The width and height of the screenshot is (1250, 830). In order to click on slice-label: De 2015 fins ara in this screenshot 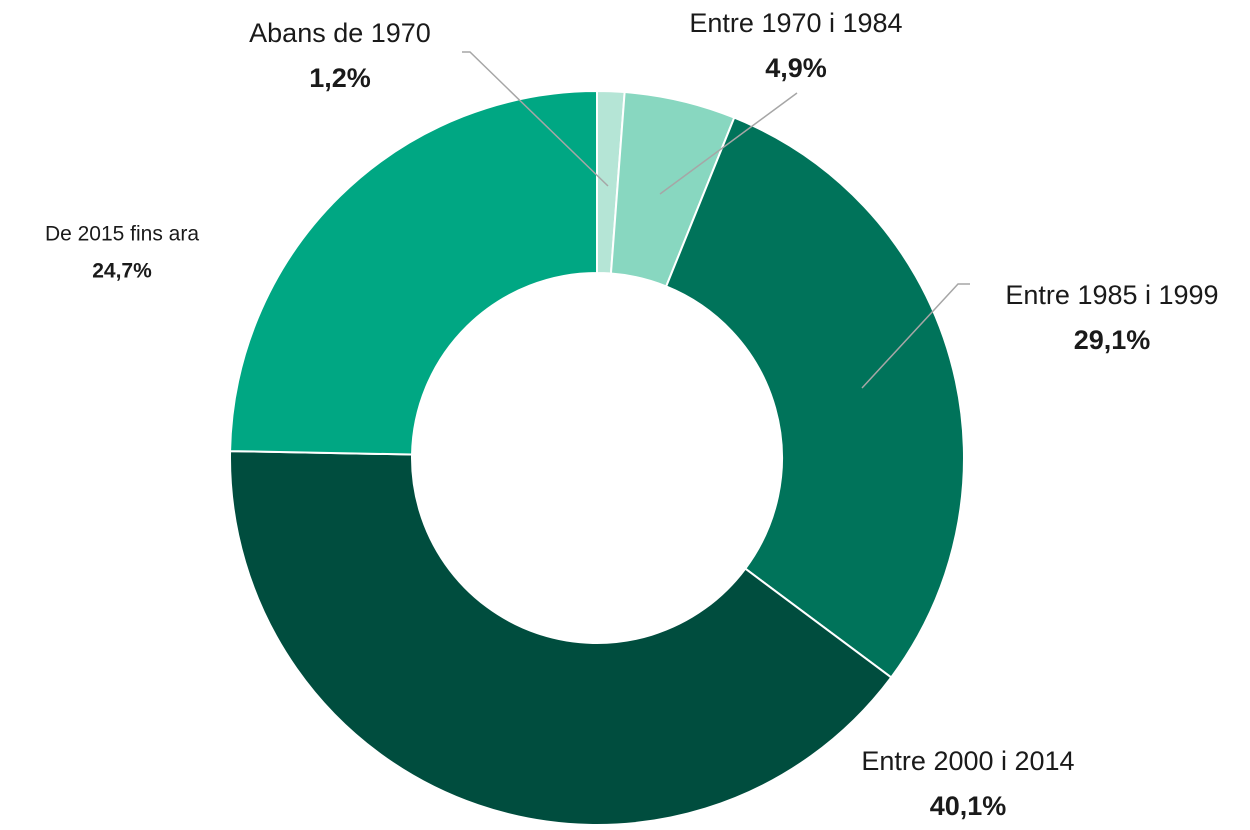, I will do `click(122, 234)`.